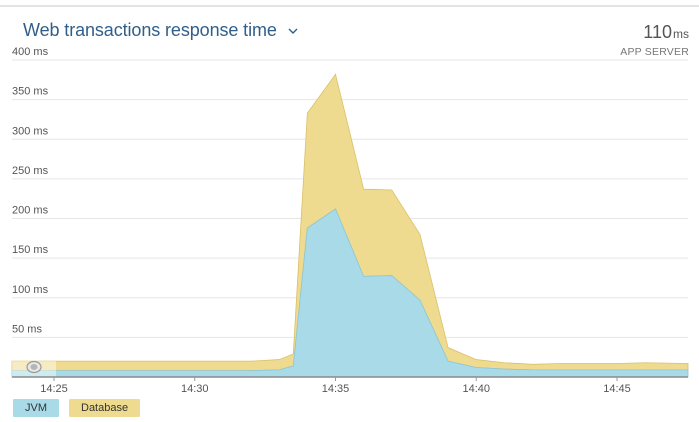  What do you see at coordinates (30, 52) in the screenshot?
I see `y-tick-label: 400 ms` at bounding box center [30, 52].